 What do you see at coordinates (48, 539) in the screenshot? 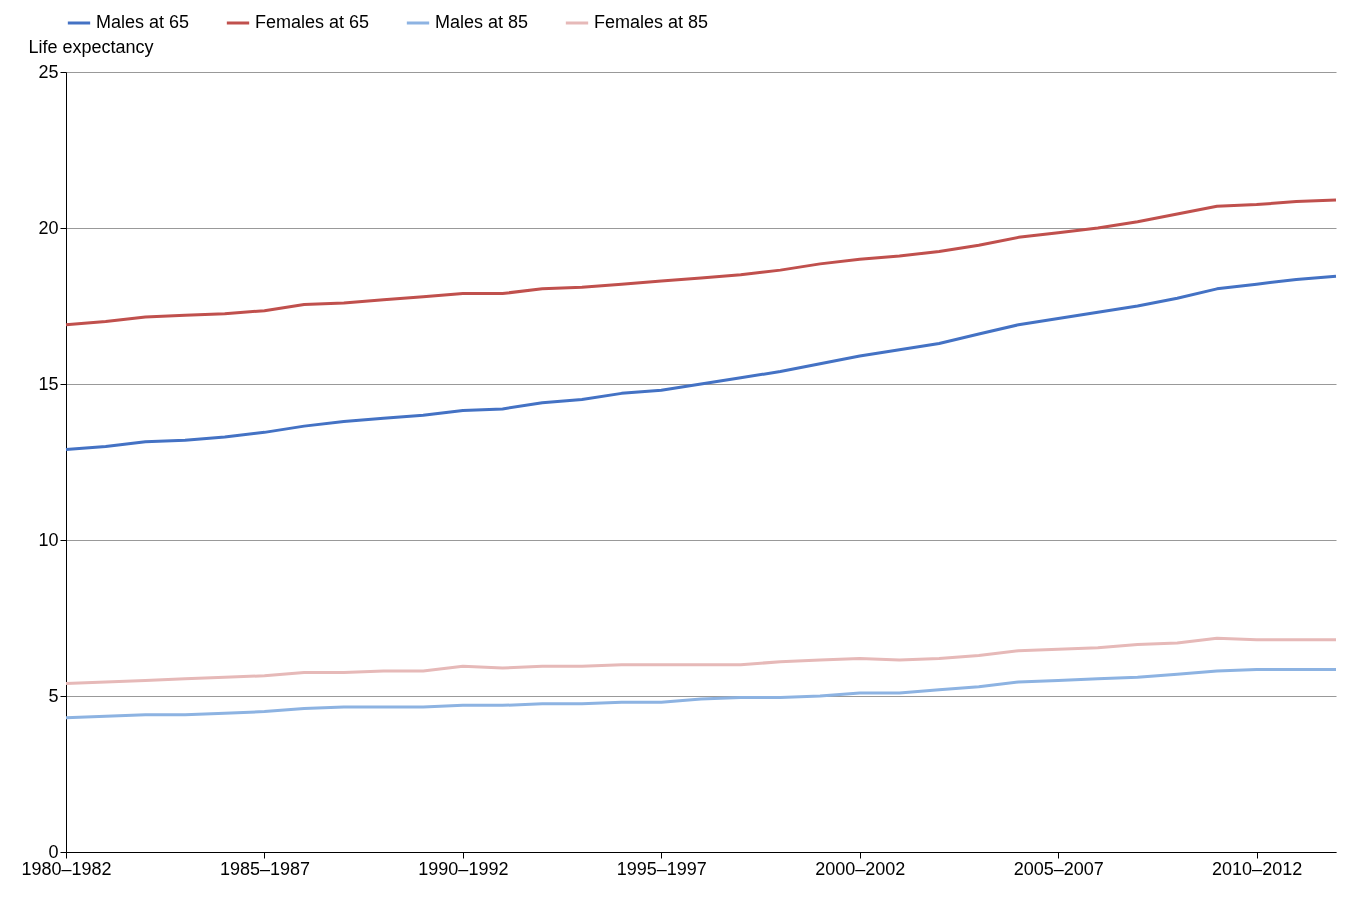
I see `y-tick-label: 10` at bounding box center [48, 539].